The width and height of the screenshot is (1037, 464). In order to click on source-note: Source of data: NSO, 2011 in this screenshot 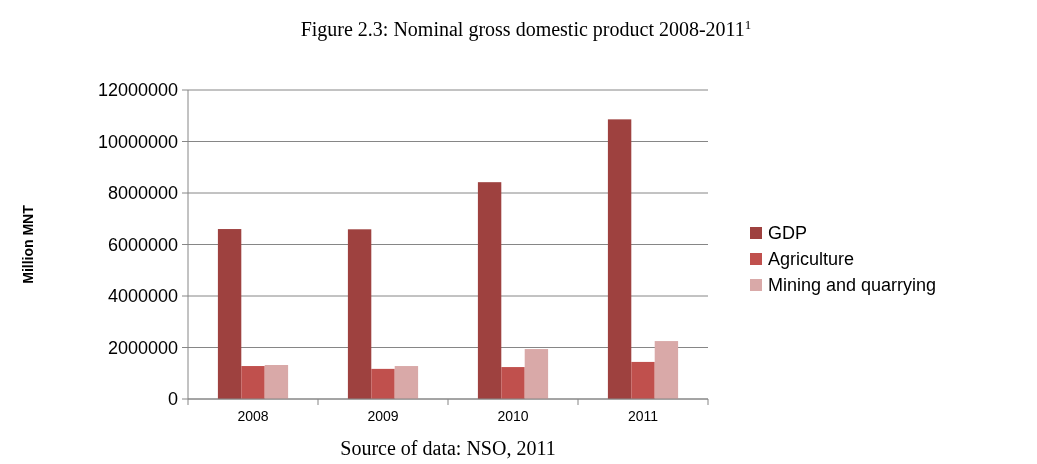, I will do `click(448, 448)`.